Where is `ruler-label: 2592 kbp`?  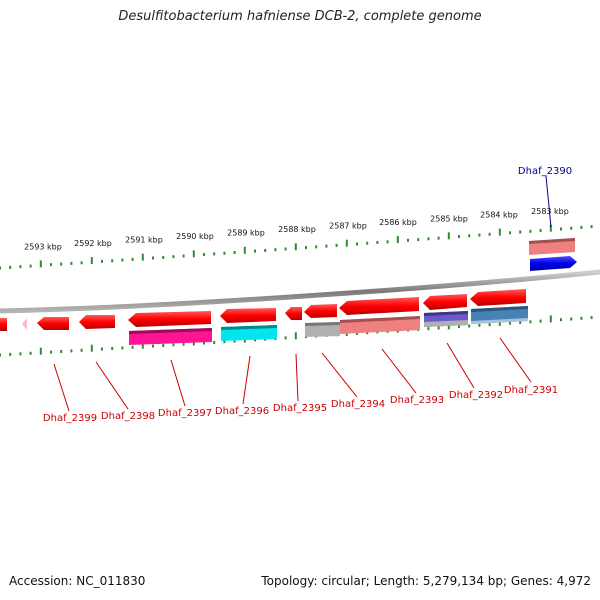
ruler-label: 2592 kbp is located at coordinates (93, 243).